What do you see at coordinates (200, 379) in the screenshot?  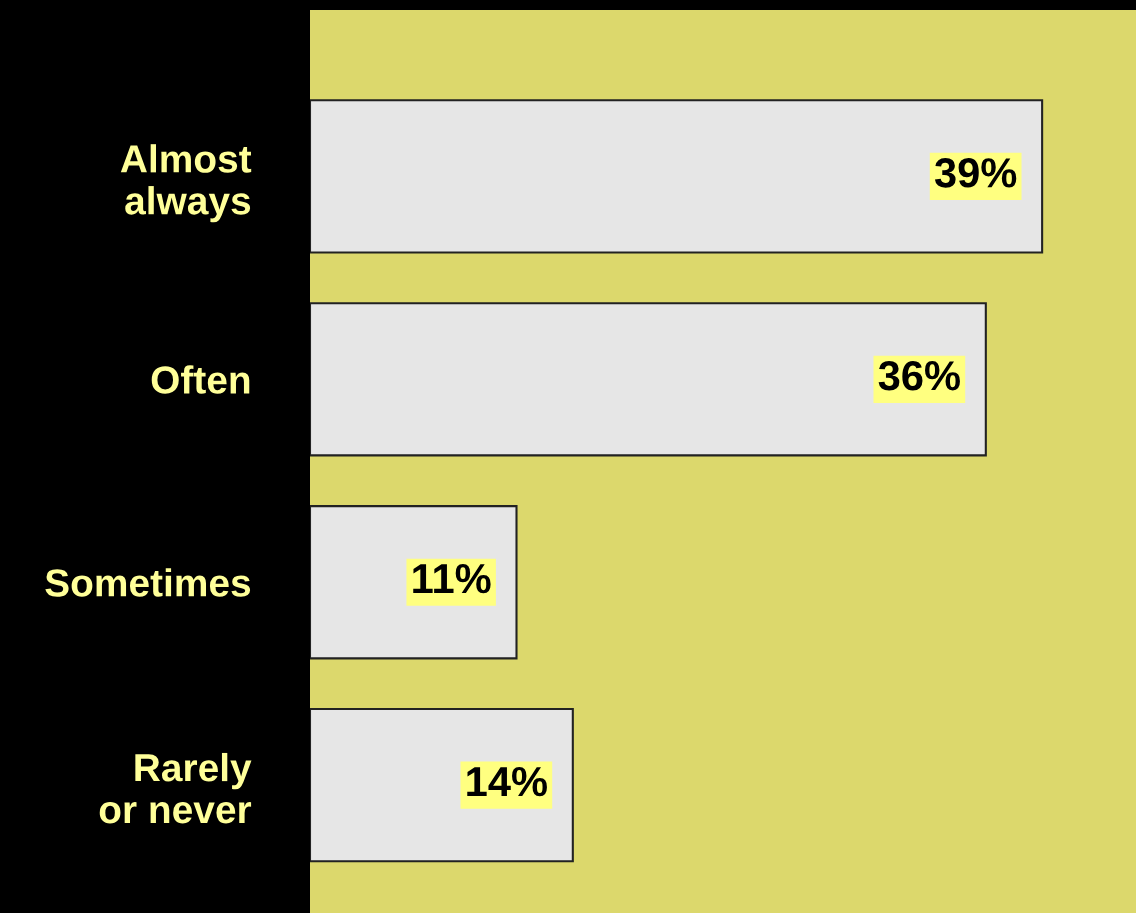 I see `y-tick-label: Often` at bounding box center [200, 379].